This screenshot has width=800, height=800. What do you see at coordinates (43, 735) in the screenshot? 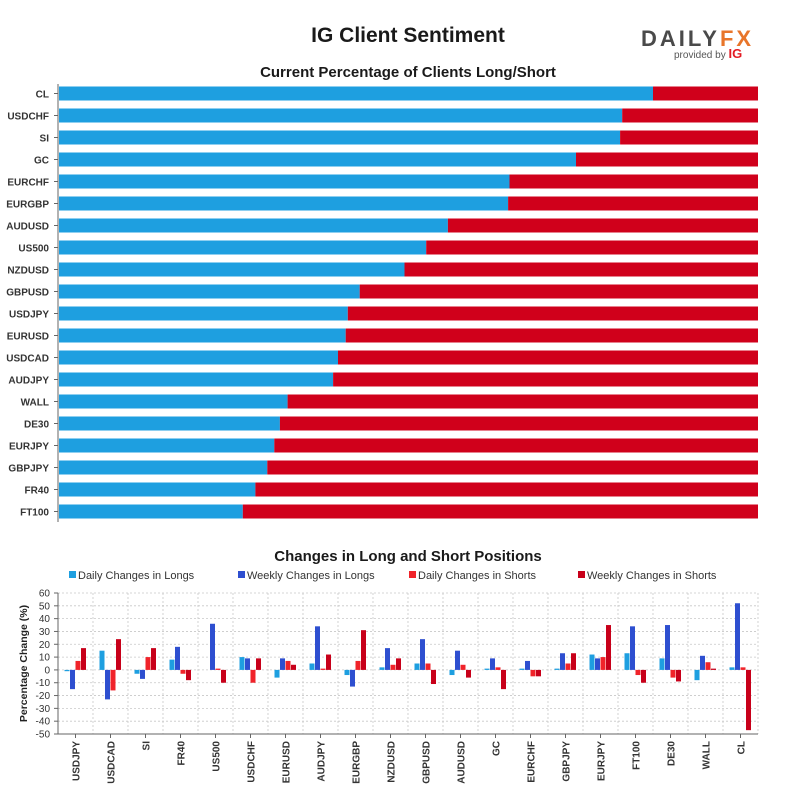
I see `y-tick-label: -50` at bounding box center [43, 735].